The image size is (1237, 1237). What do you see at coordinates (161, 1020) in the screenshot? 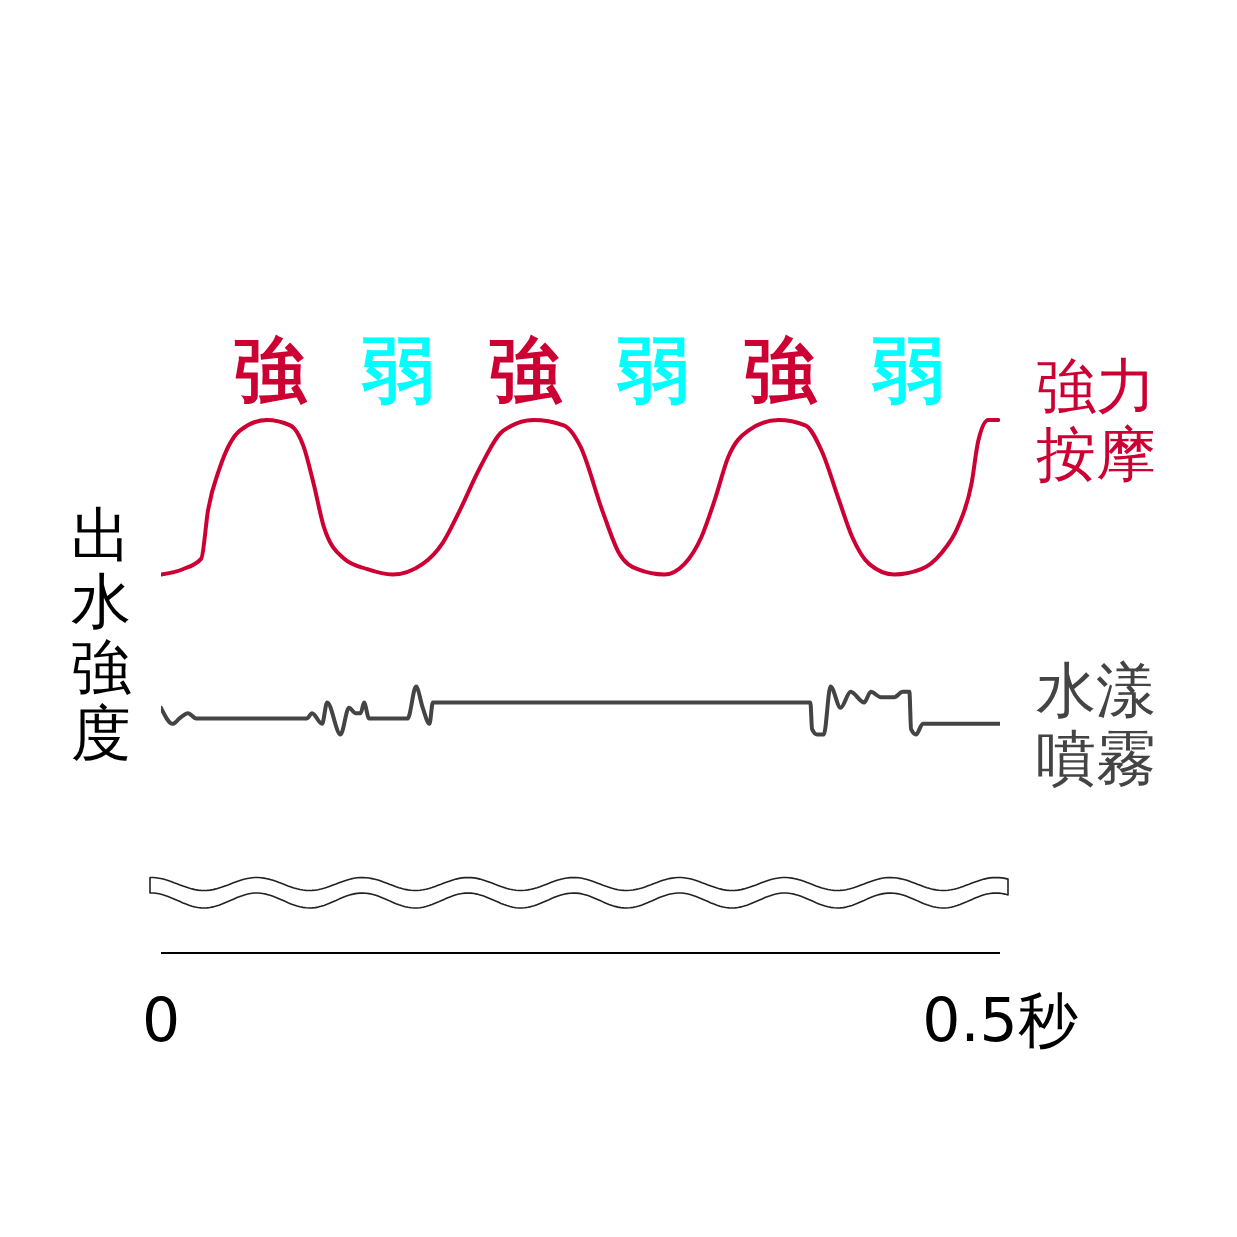
I see `x-tick-label: 0` at bounding box center [161, 1020].